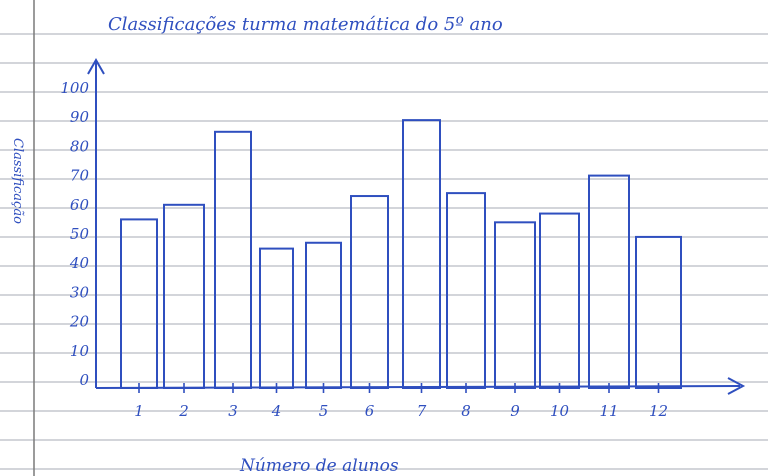  I want to click on x-tick-labels: 1 2 3 4 5 6 7 8 9 10 11 12, so click(401, 401).